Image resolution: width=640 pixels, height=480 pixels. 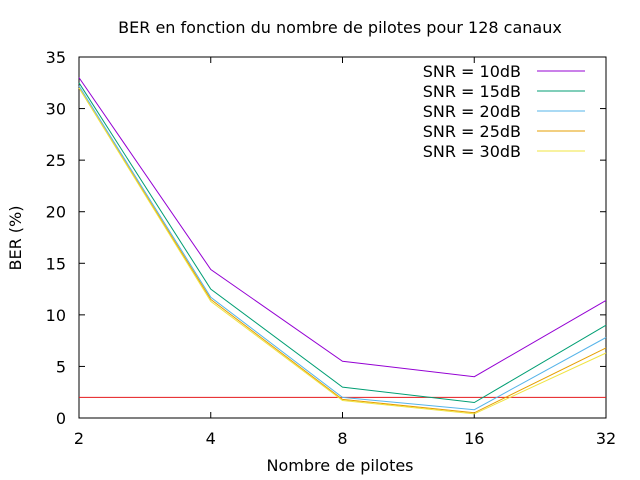 I want to click on legend-label: SNR = 25dB, so click(x=472, y=131).